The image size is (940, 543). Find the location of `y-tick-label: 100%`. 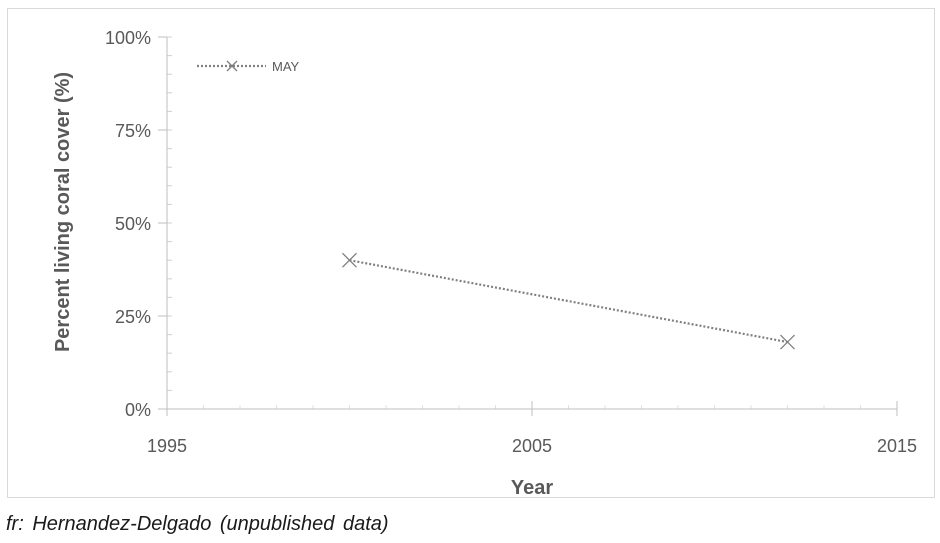

y-tick-label: 100% is located at coordinates (128, 38).